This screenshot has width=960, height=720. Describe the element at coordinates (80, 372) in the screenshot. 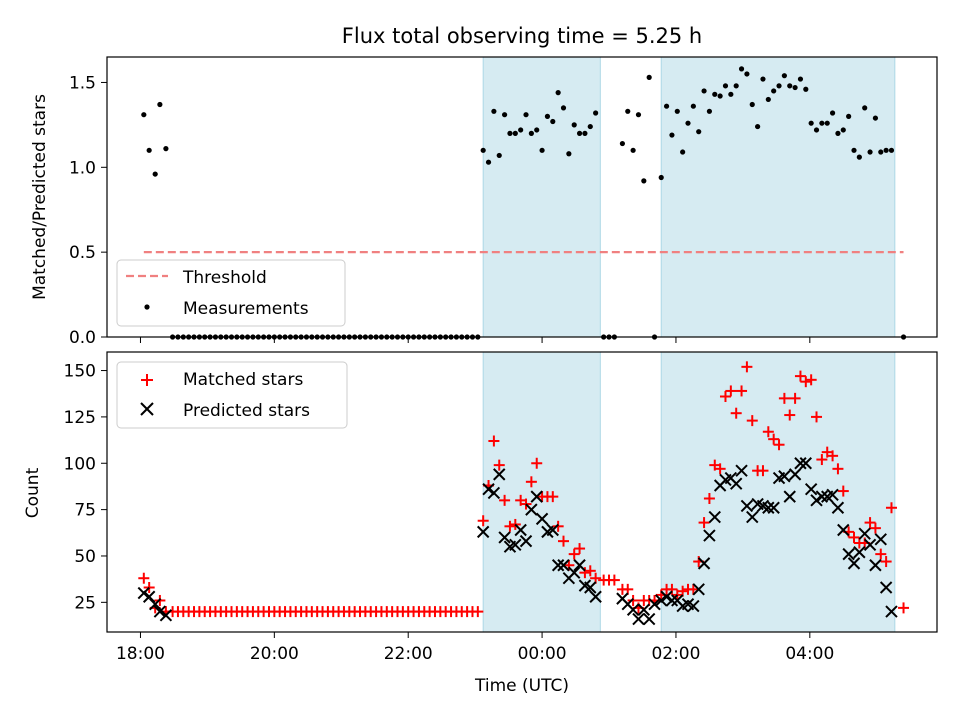

I see `y-tick-label: 150` at that location.